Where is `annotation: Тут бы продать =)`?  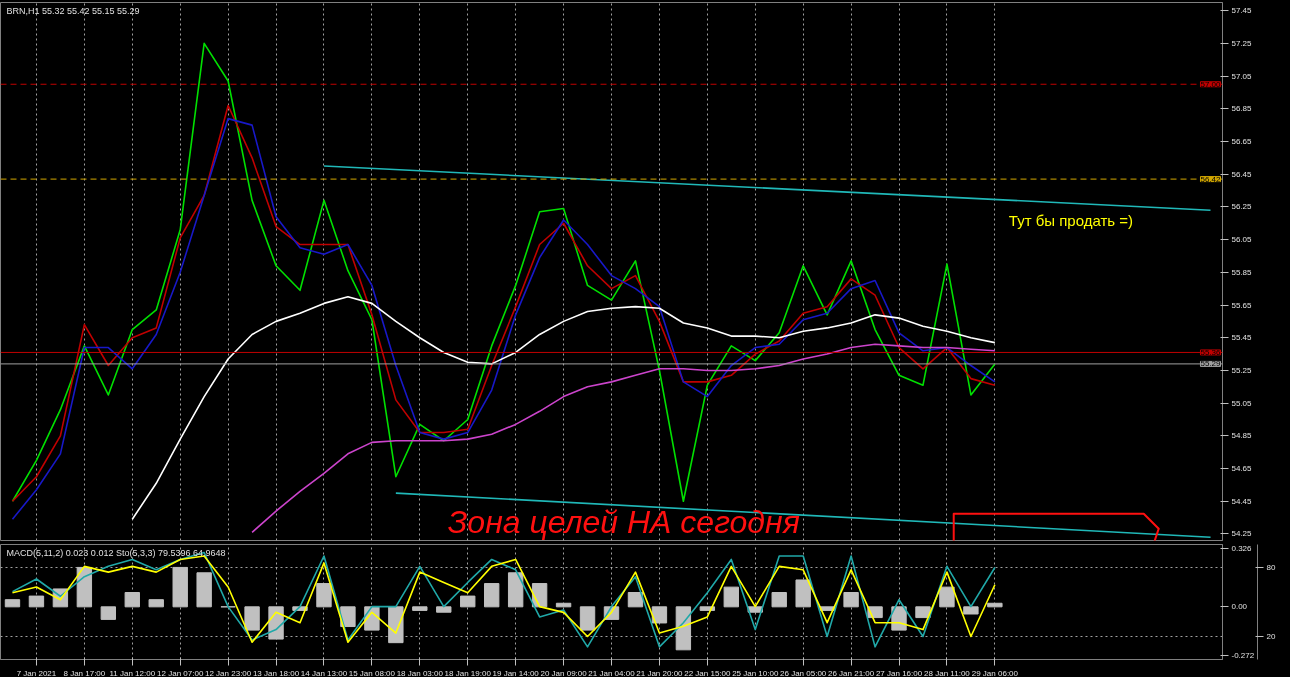 annotation: Тут бы продать =) is located at coordinates (1071, 220).